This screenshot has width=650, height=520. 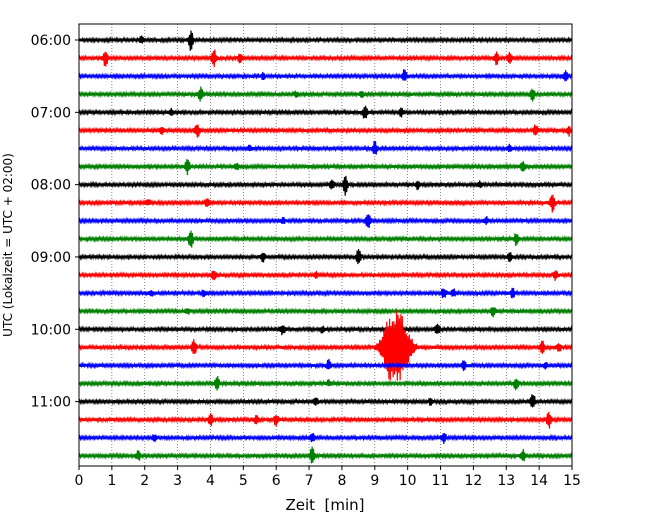 I want to click on x-axis-label: Zeit [min], so click(x=324, y=505).